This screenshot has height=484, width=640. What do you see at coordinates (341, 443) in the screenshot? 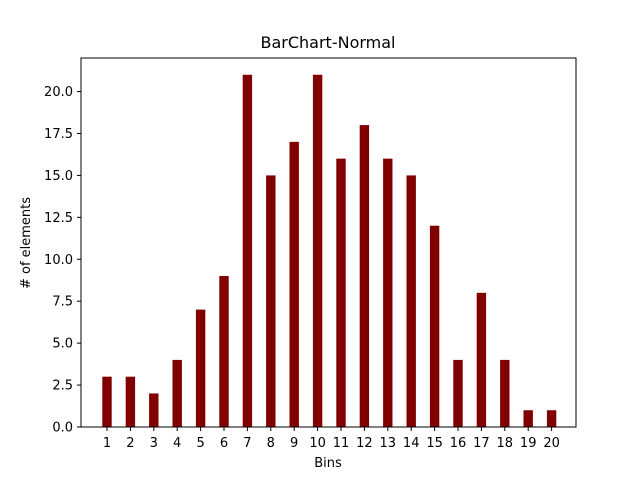
I see `x-tick-label: 11` at bounding box center [341, 443].